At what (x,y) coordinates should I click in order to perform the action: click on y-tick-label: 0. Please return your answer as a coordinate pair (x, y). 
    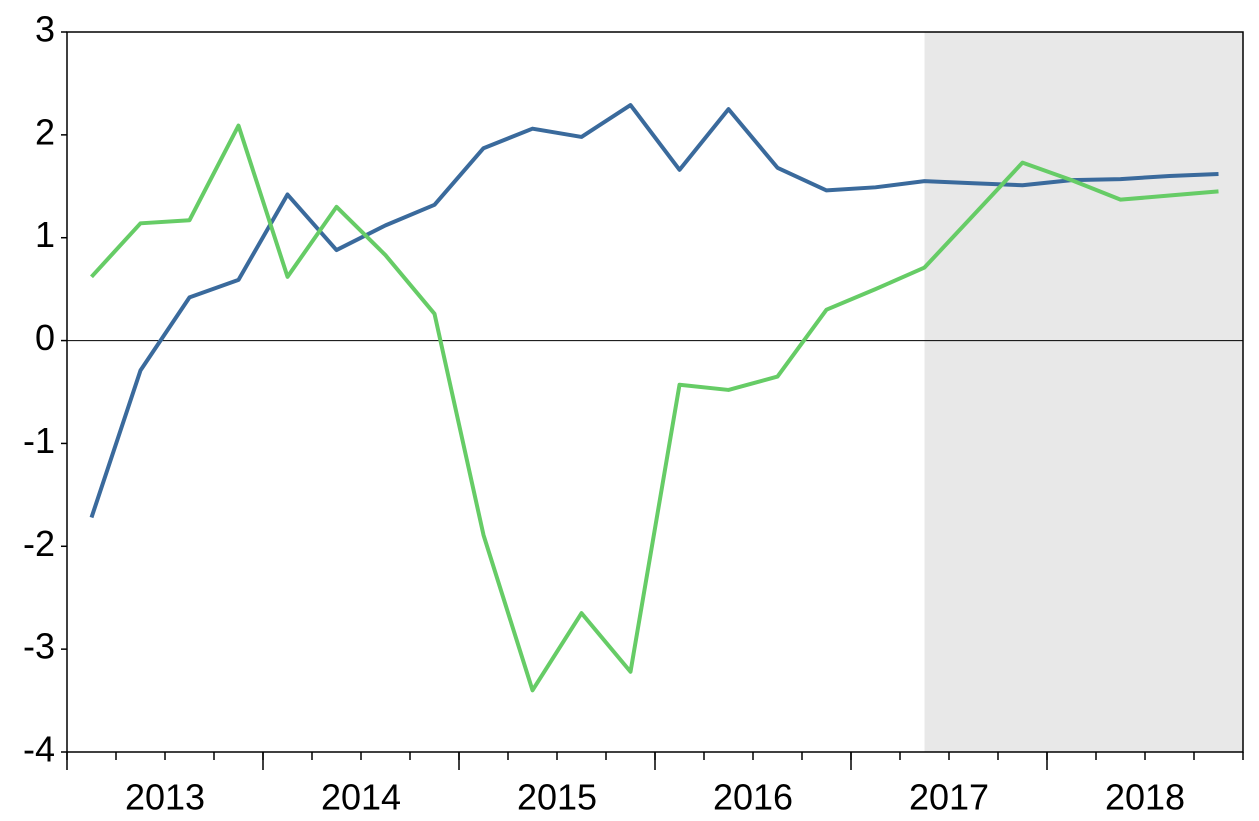
    Looking at the image, I should click on (45, 337).